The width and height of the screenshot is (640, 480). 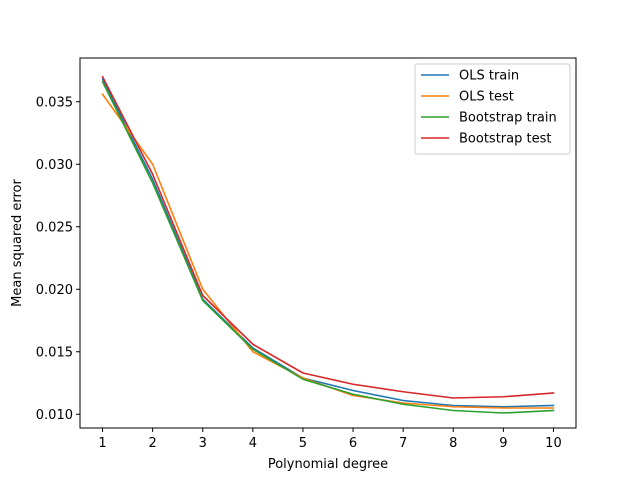 What do you see at coordinates (54, 352) in the screenshot?
I see `y-tick-label: 0.015` at bounding box center [54, 352].